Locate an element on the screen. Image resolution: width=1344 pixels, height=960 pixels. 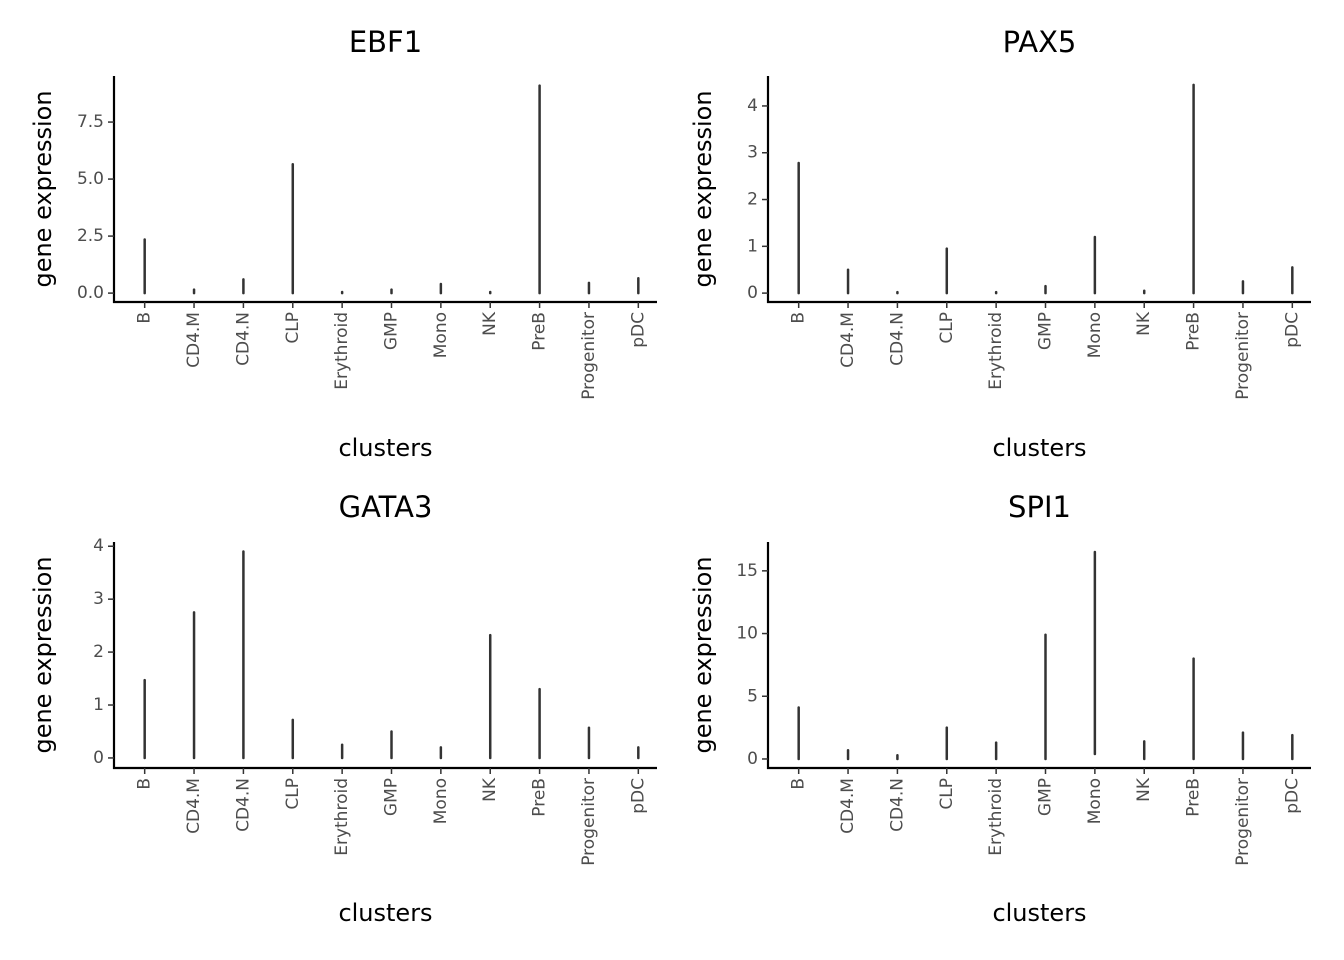
y-tick-label: 15 is located at coordinates (747, 571).